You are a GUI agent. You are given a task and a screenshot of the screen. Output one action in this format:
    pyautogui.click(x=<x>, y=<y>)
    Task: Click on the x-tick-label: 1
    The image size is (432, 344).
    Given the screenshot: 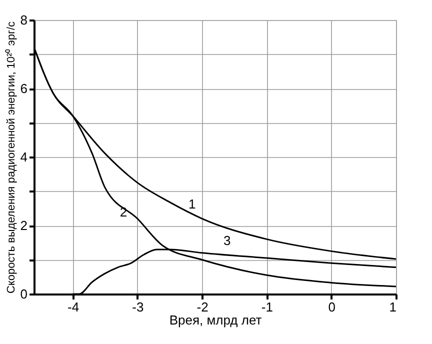 What is the action you would take?
    pyautogui.click(x=392, y=307)
    